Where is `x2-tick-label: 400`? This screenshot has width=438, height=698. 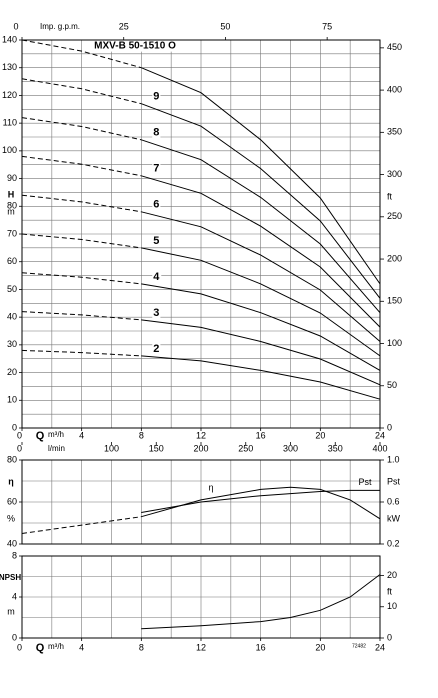
x2-tick-label: 400 is located at coordinates (379, 448).